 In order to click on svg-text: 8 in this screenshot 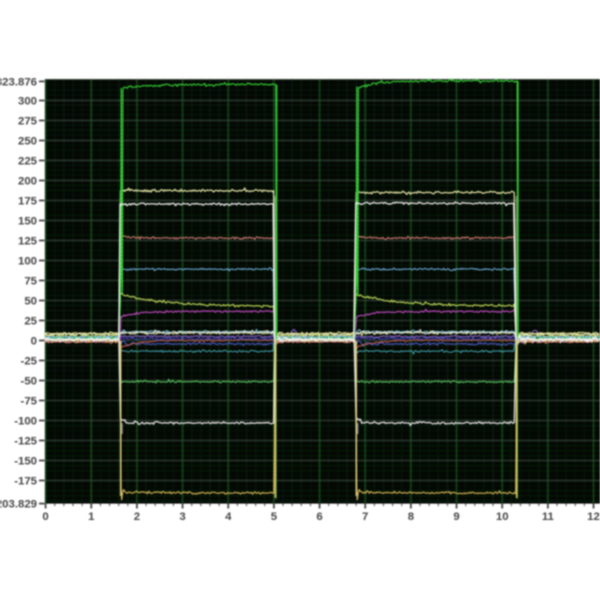, I will do `click(411, 517)`.